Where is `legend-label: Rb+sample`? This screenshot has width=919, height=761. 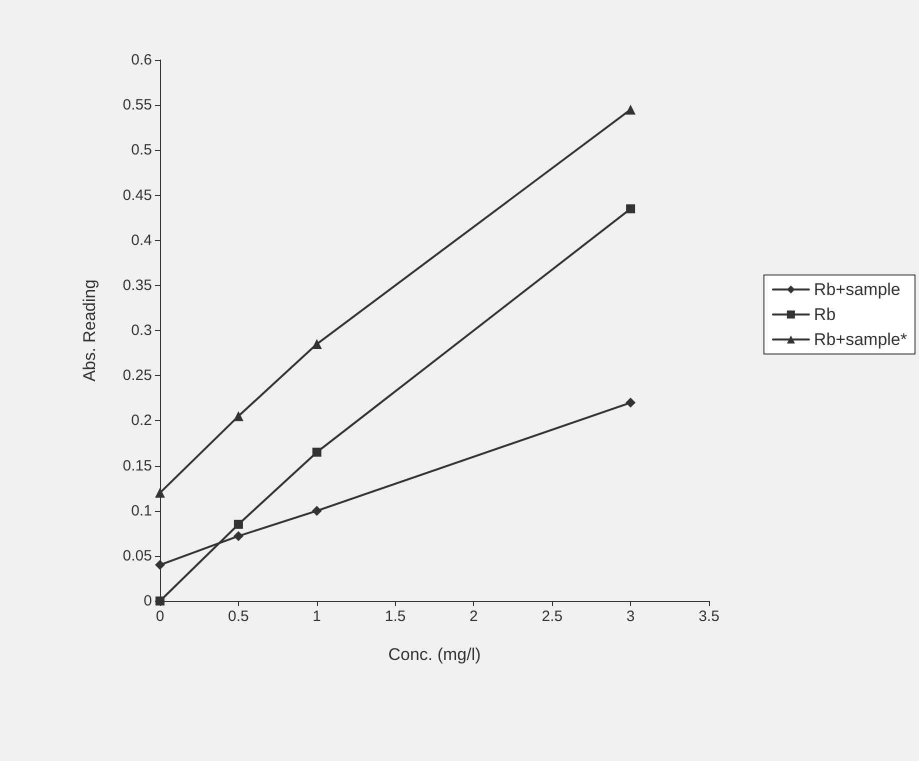
legend-label: Rb+sample is located at coordinates (857, 289).